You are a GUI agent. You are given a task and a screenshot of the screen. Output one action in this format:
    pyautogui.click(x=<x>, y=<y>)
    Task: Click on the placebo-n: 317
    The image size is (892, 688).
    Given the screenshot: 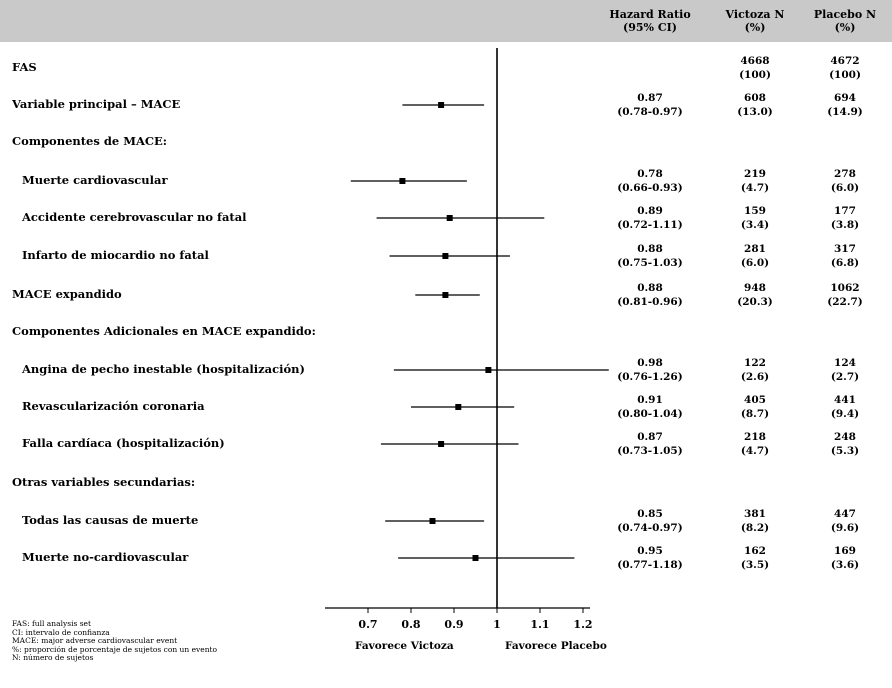 What is the action you would take?
    pyautogui.click(x=845, y=249)
    